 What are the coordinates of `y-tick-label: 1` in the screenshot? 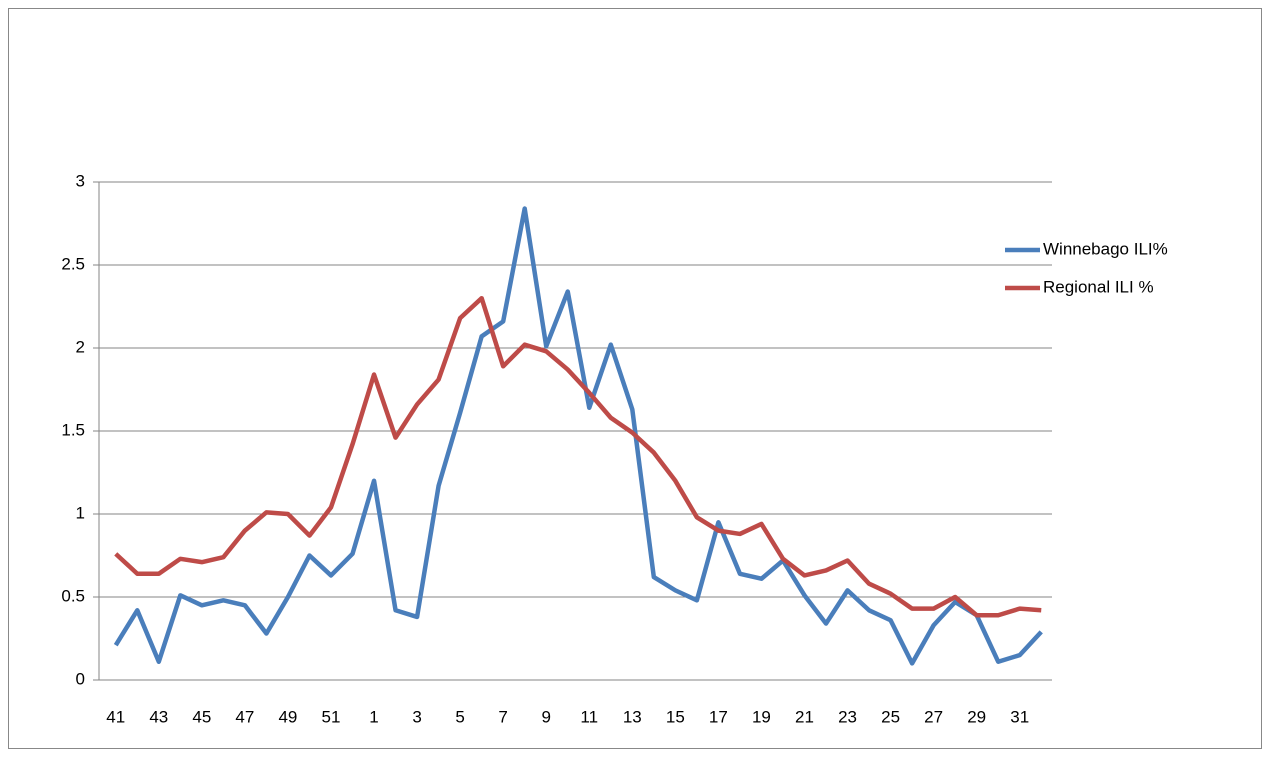 It's located at (80, 512).